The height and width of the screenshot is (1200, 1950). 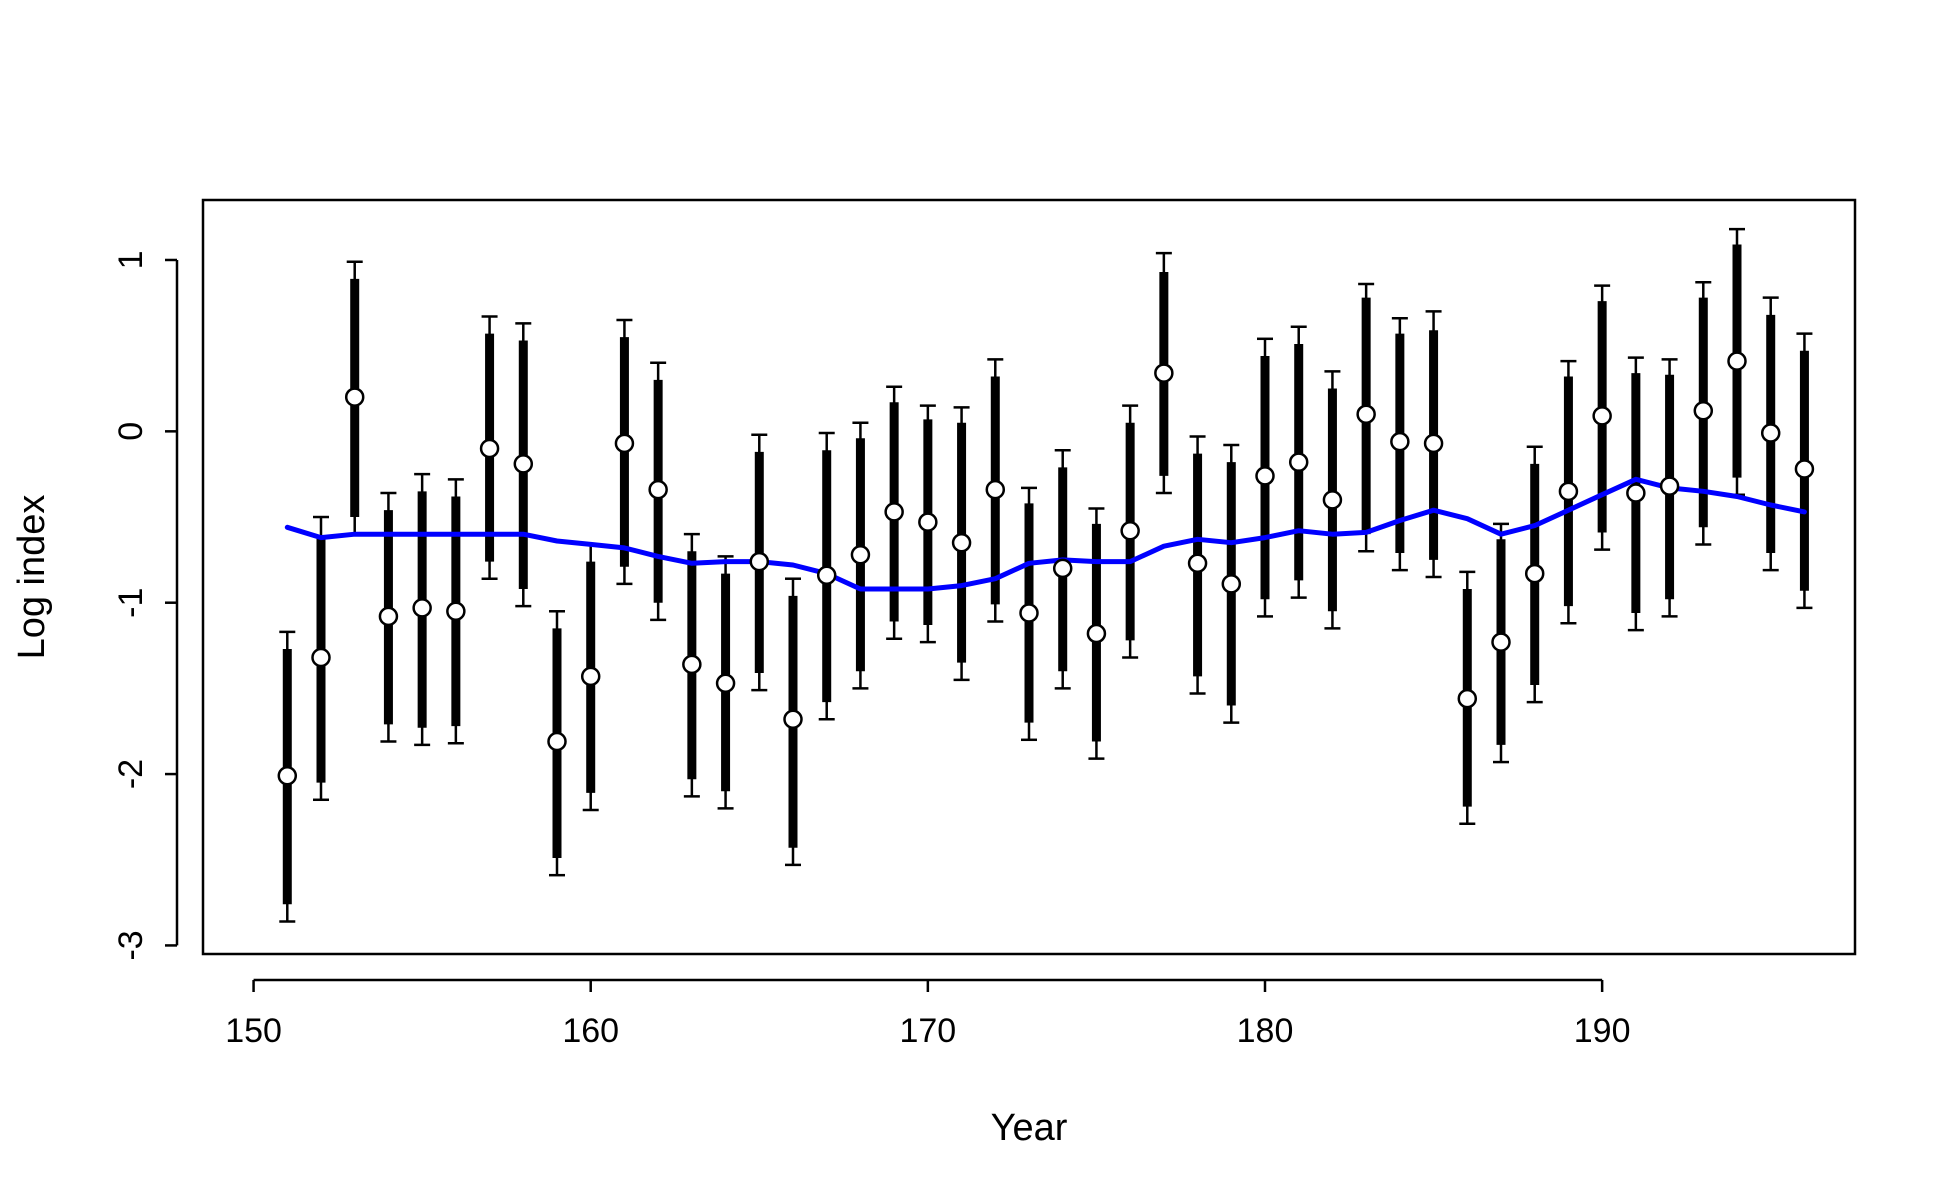 What do you see at coordinates (131, 774) in the screenshot?
I see `y-tick-label: -2` at bounding box center [131, 774].